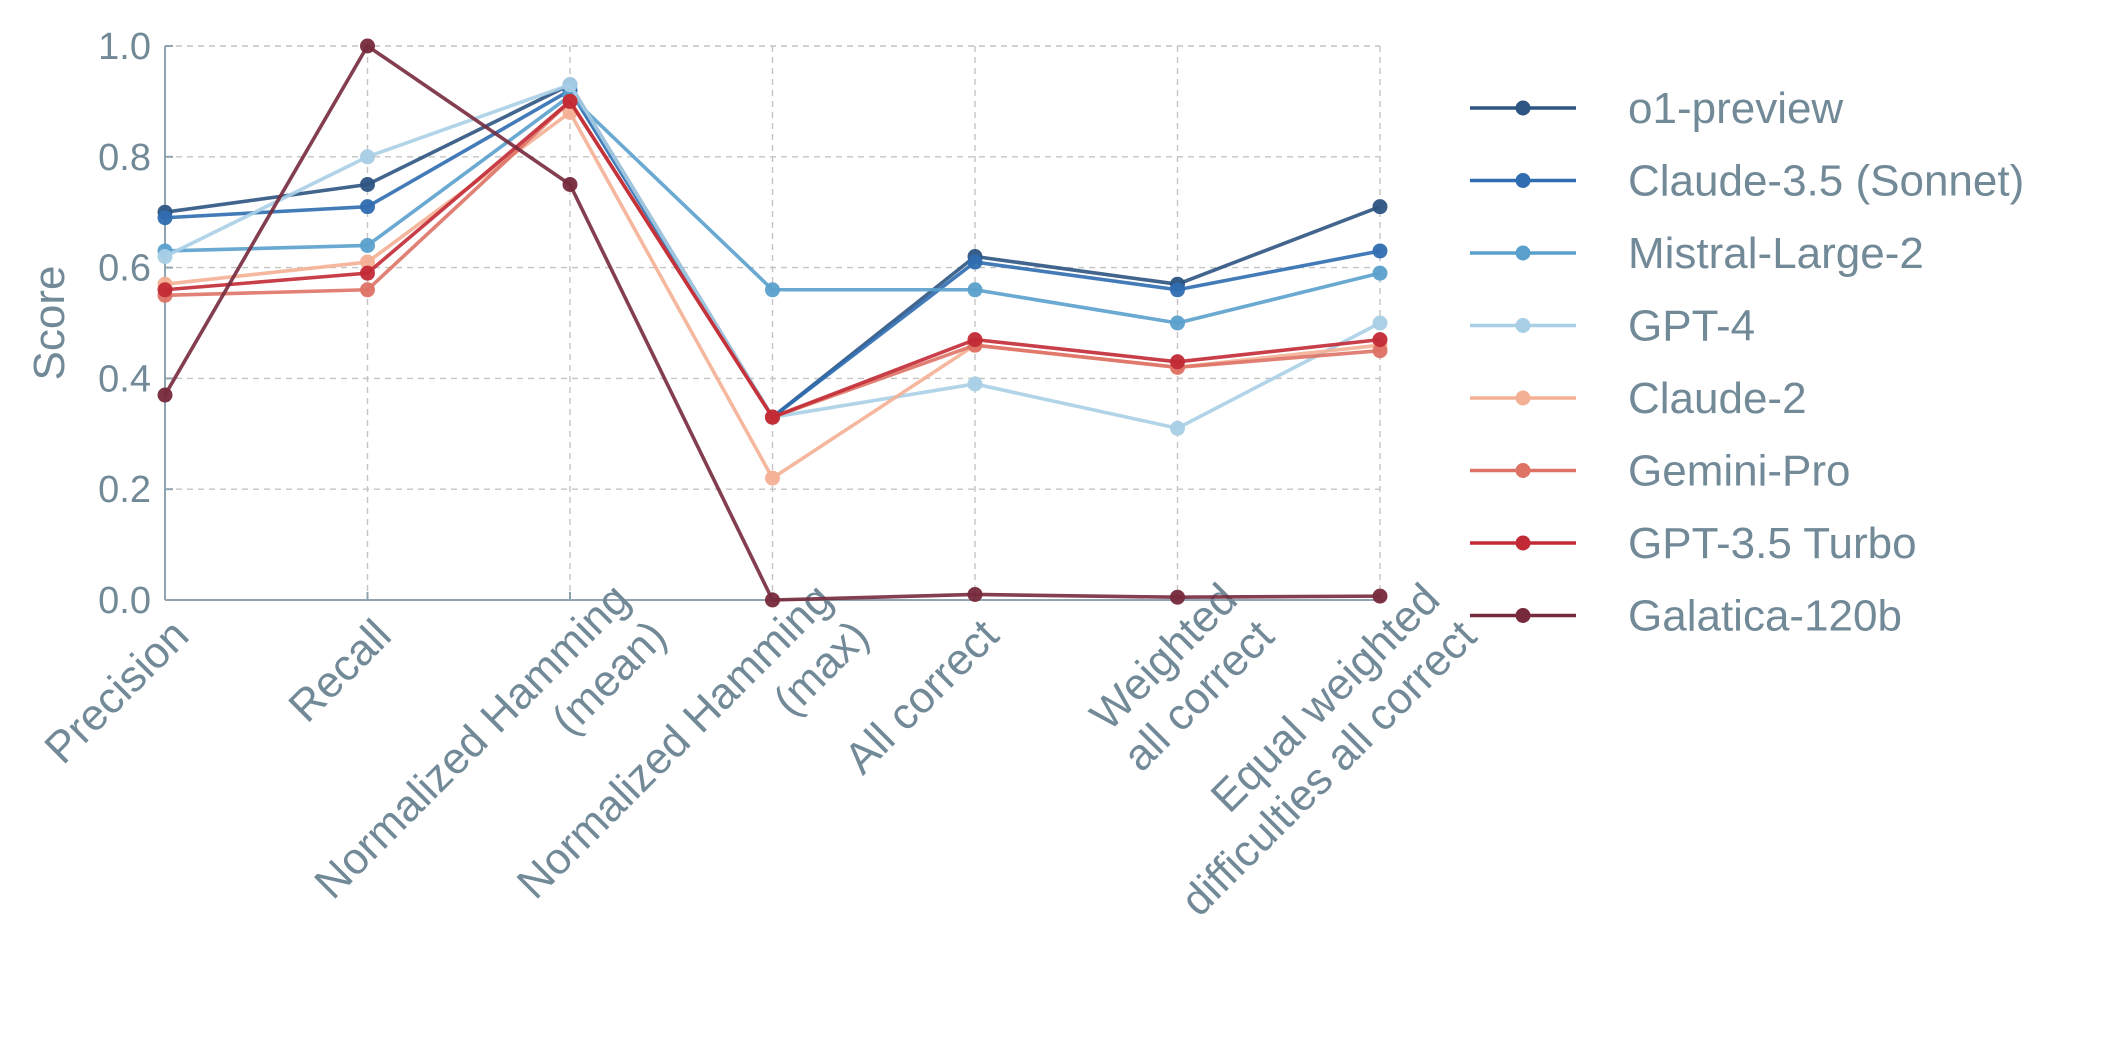 The width and height of the screenshot is (2108, 1056). I want to click on legend-label: GPT-4, so click(1691, 326).